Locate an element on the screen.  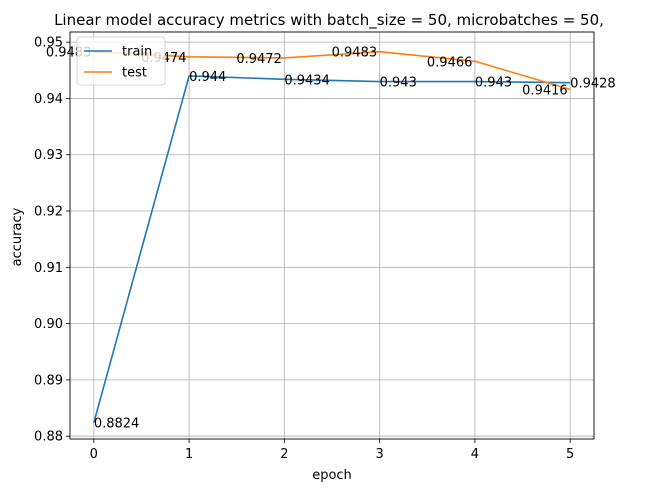
y-tick-label: 0.89 is located at coordinates (48, 380).